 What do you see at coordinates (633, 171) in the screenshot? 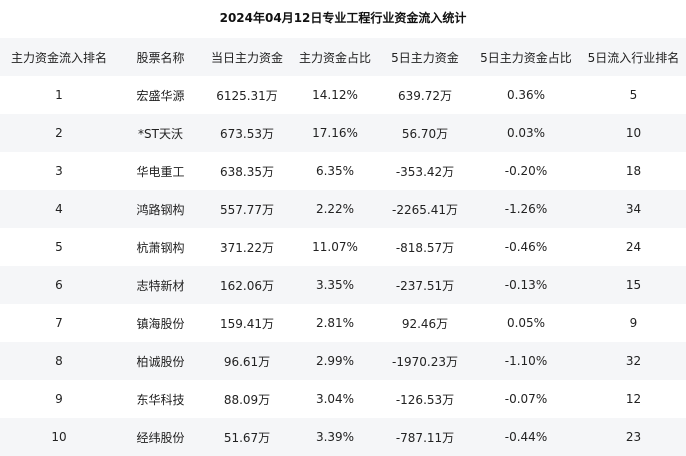
I see `cell-5day-industry-rank: 18` at bounding box center [633, 171].